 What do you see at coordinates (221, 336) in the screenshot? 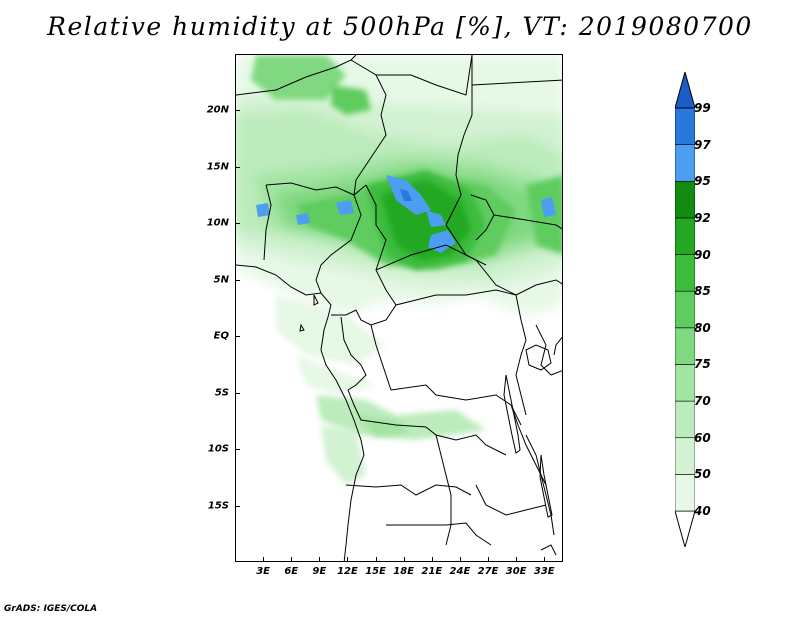
I see `lat-label: EQ` at bounding box center [221, 336].